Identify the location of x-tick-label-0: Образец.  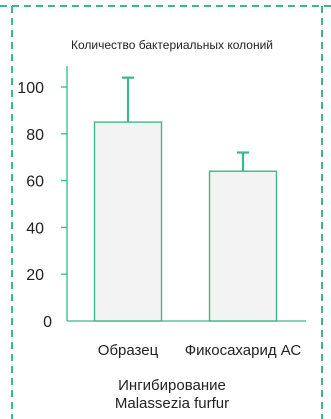
(128, 350).